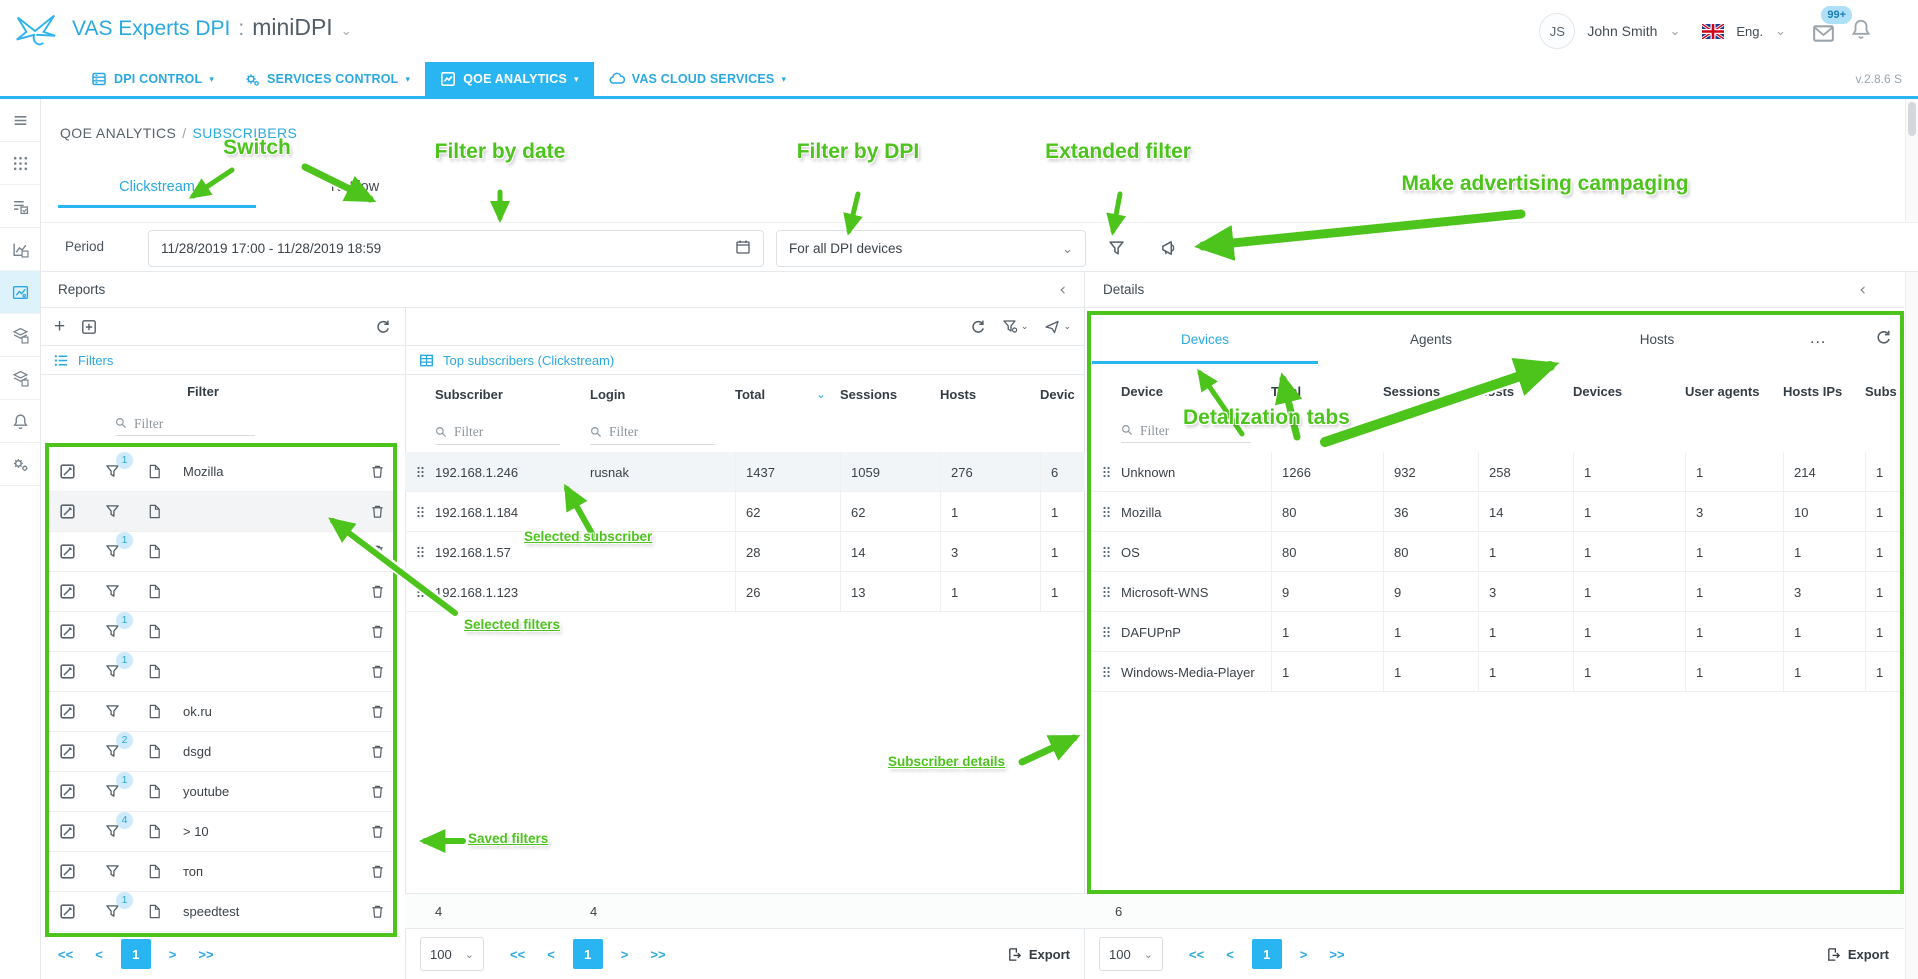 Image resolution: width=1918 pixels, height=979 pixels. Describe the element at coordinates (654, 432) in the screenshot. I see `login-search-input` at that location.